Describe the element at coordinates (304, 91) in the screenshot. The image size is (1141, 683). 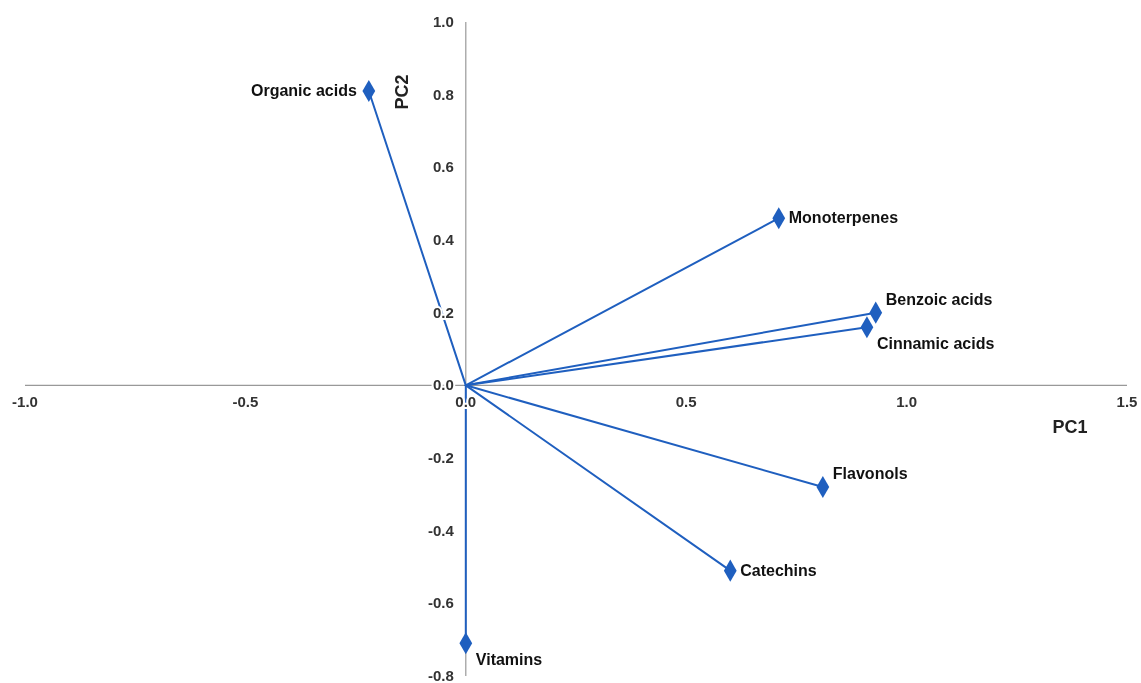
I see `annotation: Organic acids` at that location.